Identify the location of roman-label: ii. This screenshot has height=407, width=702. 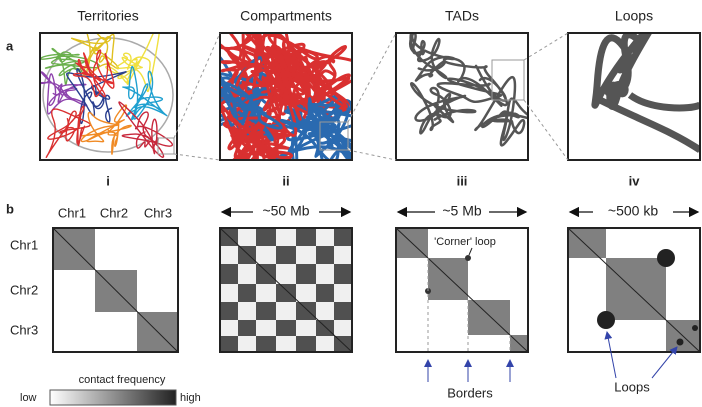
(285, 180).